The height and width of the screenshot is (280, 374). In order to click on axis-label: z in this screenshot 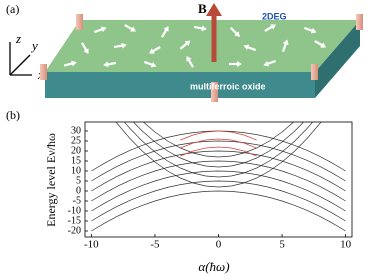, I will do `click(18, 38)`.